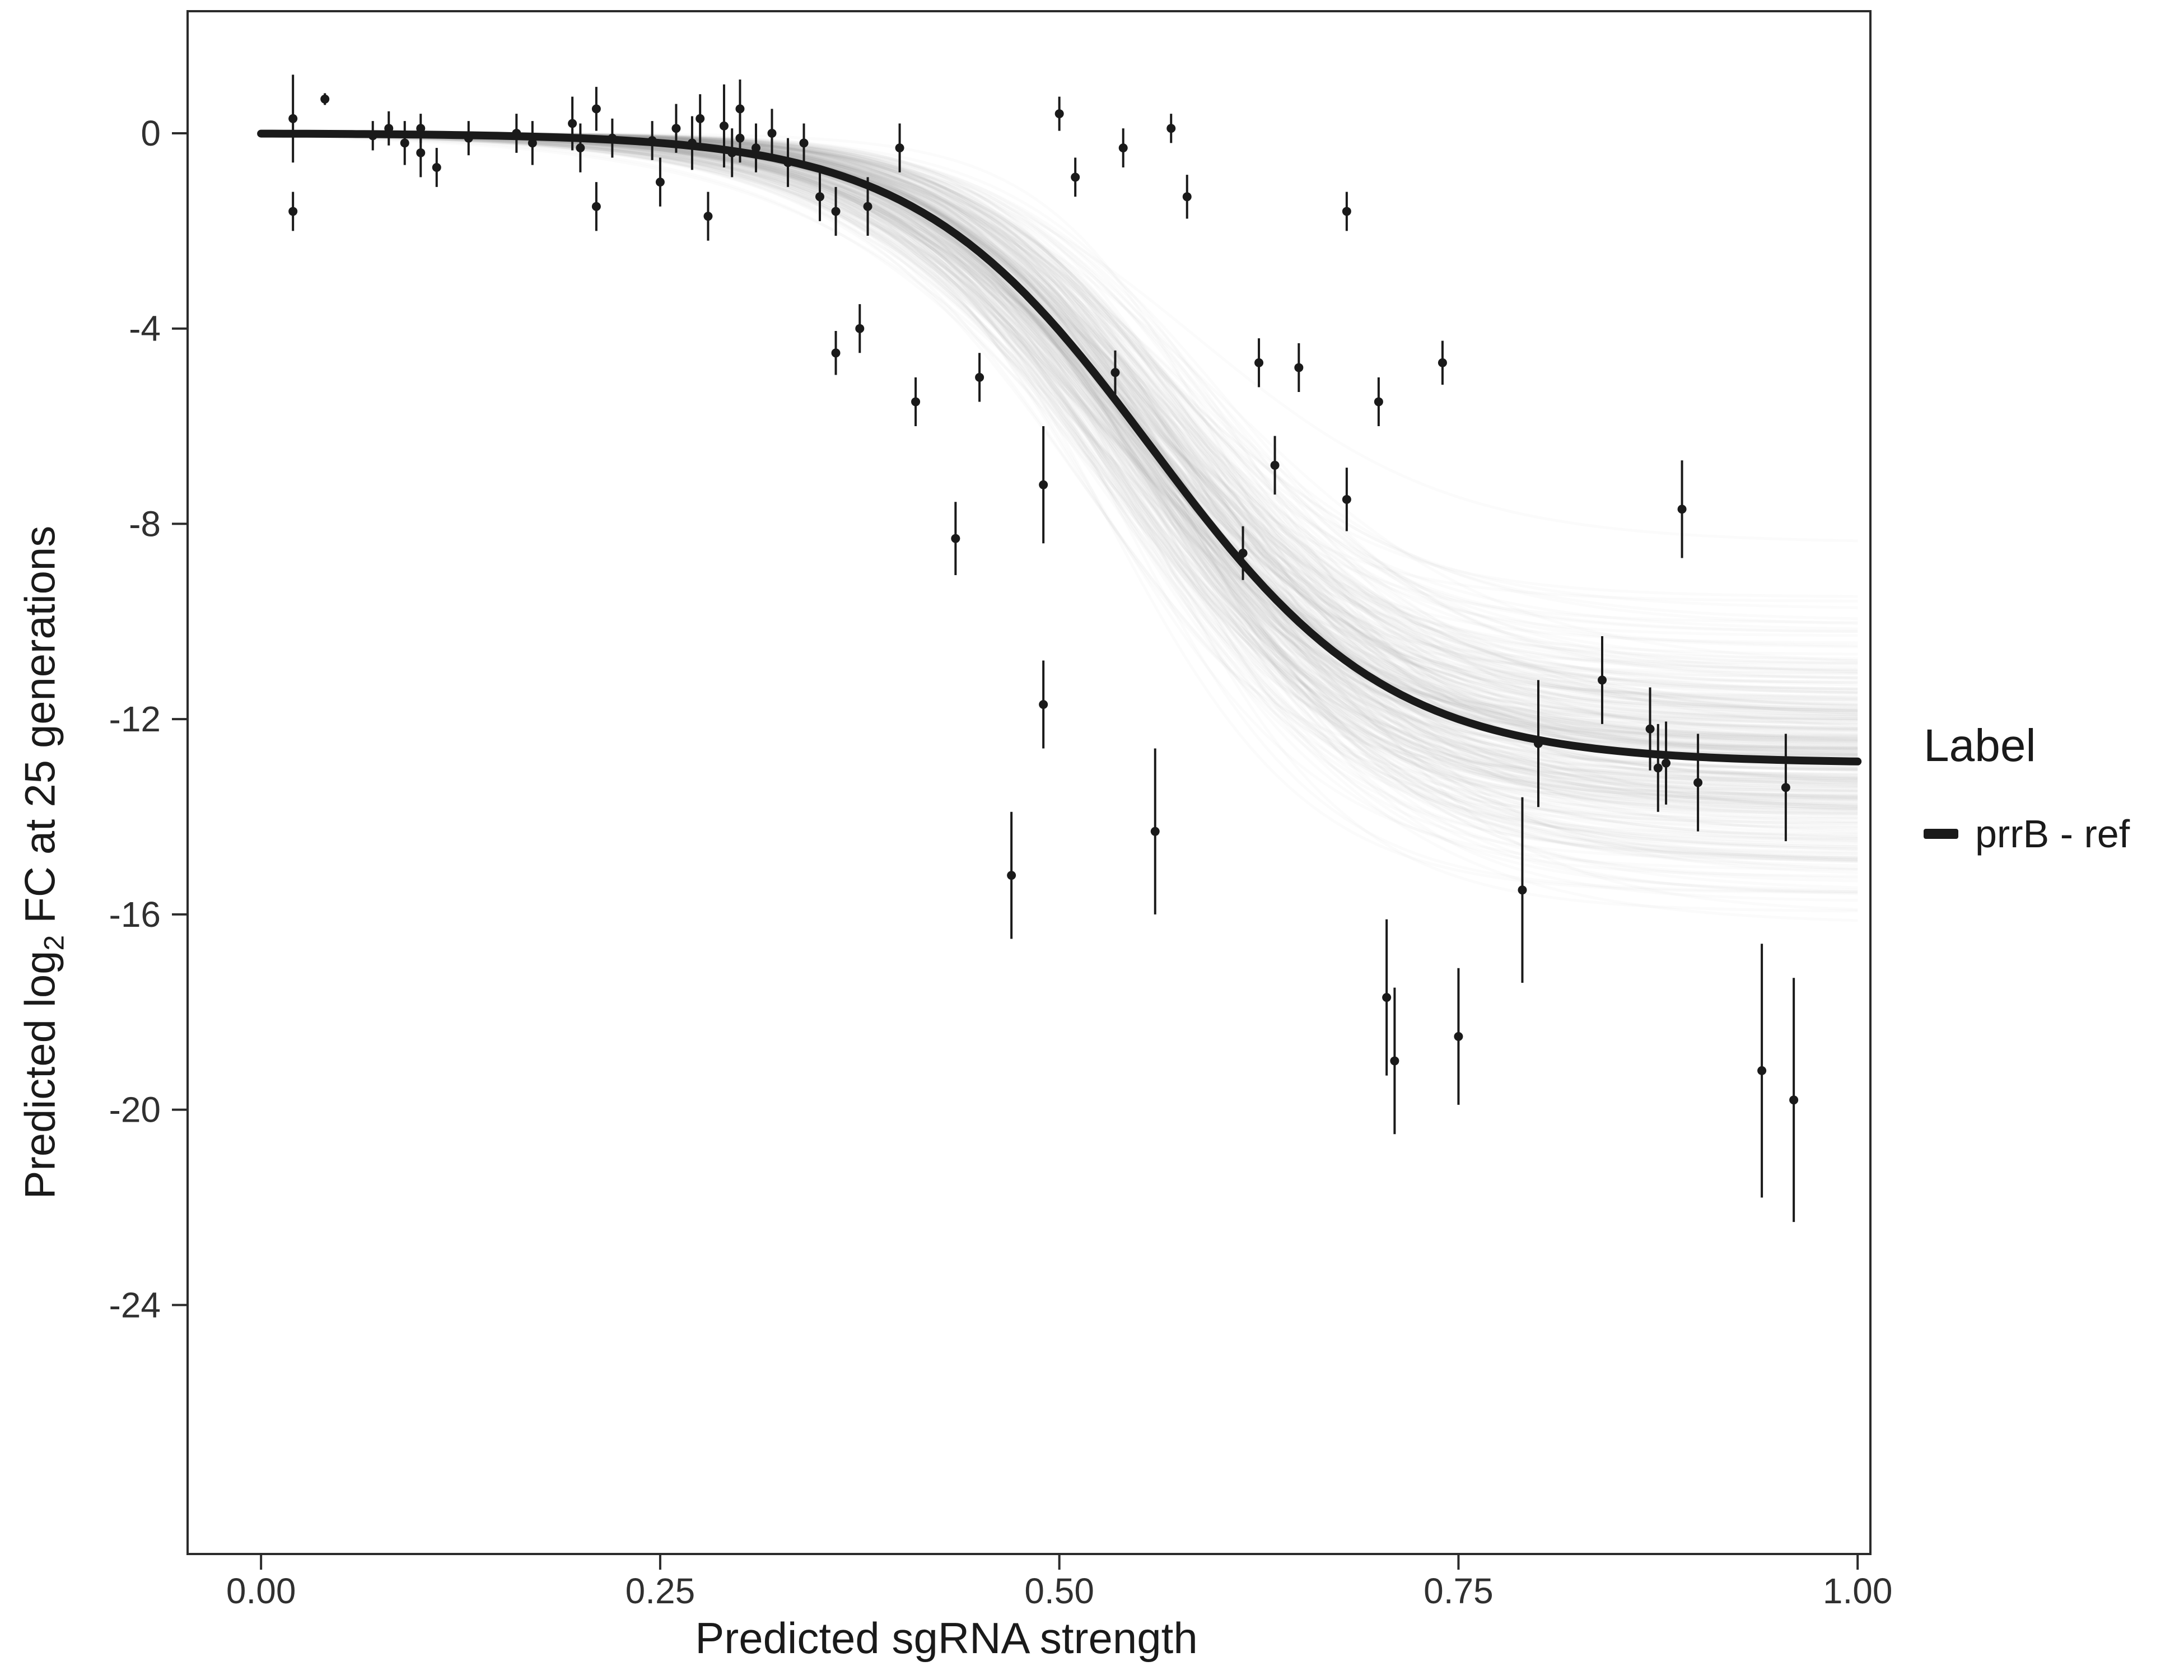 The width and height of the screenshot is (2184, 1680). Describe the element at coordinates (2027, 834) in the screenshot. I see `legend-entry-prrb-ref: prrB - ref` at that location.